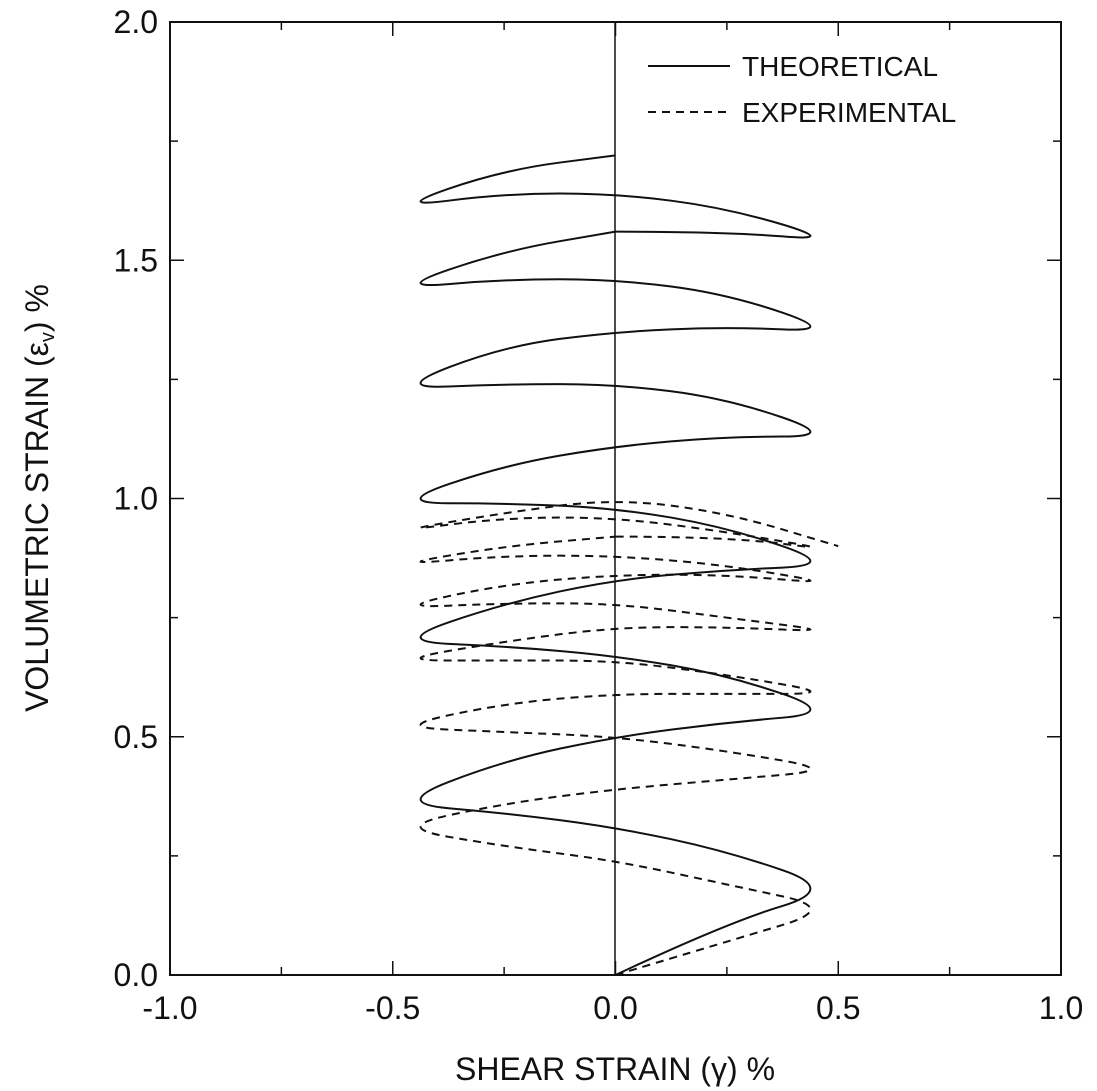 The height and width of the screenshot is (1091, 1097). I want to click on y-axis-title-tail: ) %, so click(37, 308).